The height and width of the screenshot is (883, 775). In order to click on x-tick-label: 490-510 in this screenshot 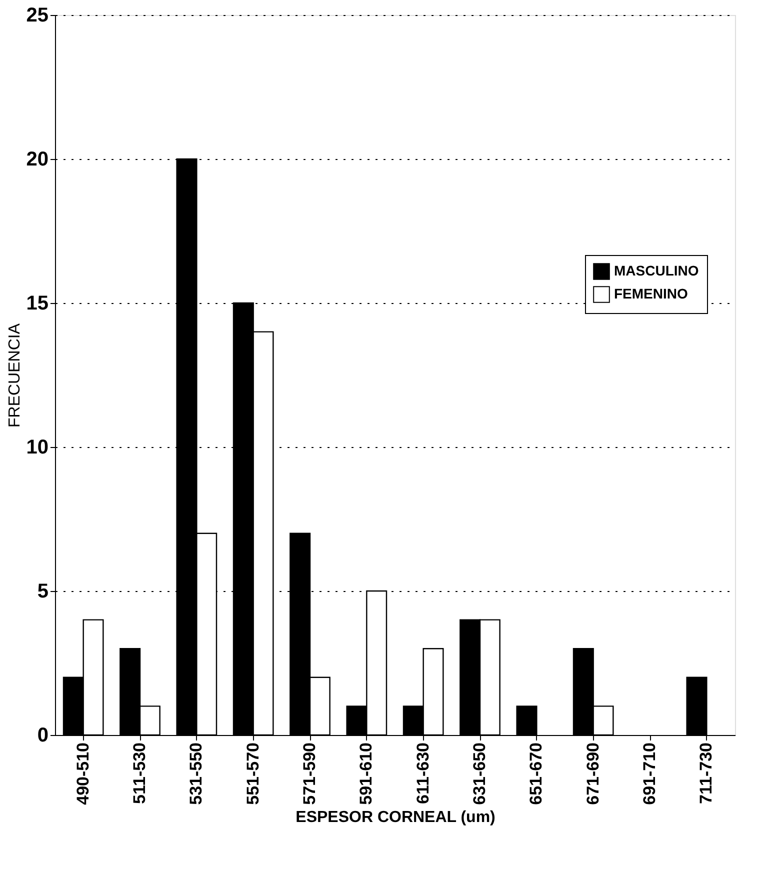, I will do `click(82, 773)`.